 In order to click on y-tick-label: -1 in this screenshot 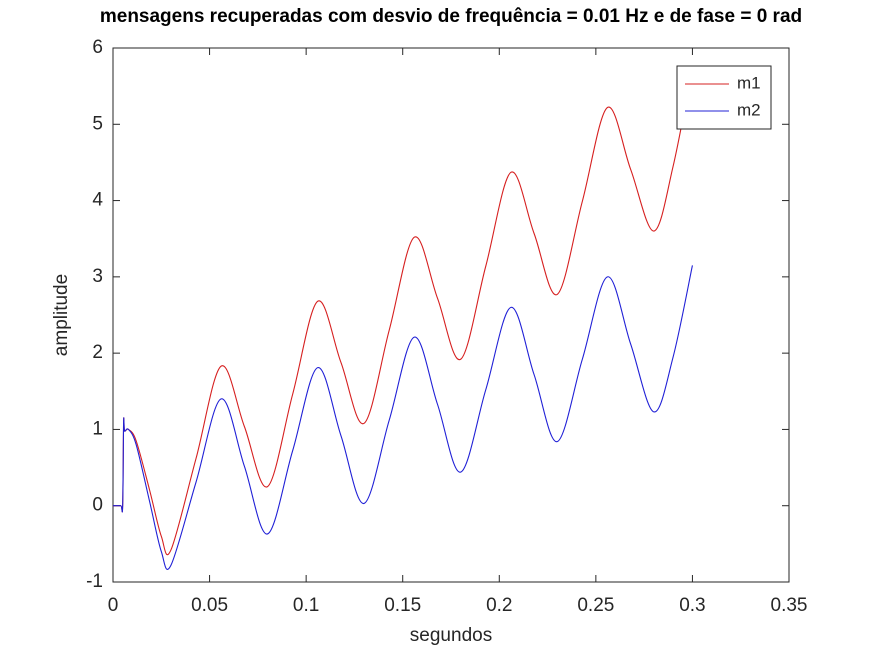, I will do `click(94, 581)`.